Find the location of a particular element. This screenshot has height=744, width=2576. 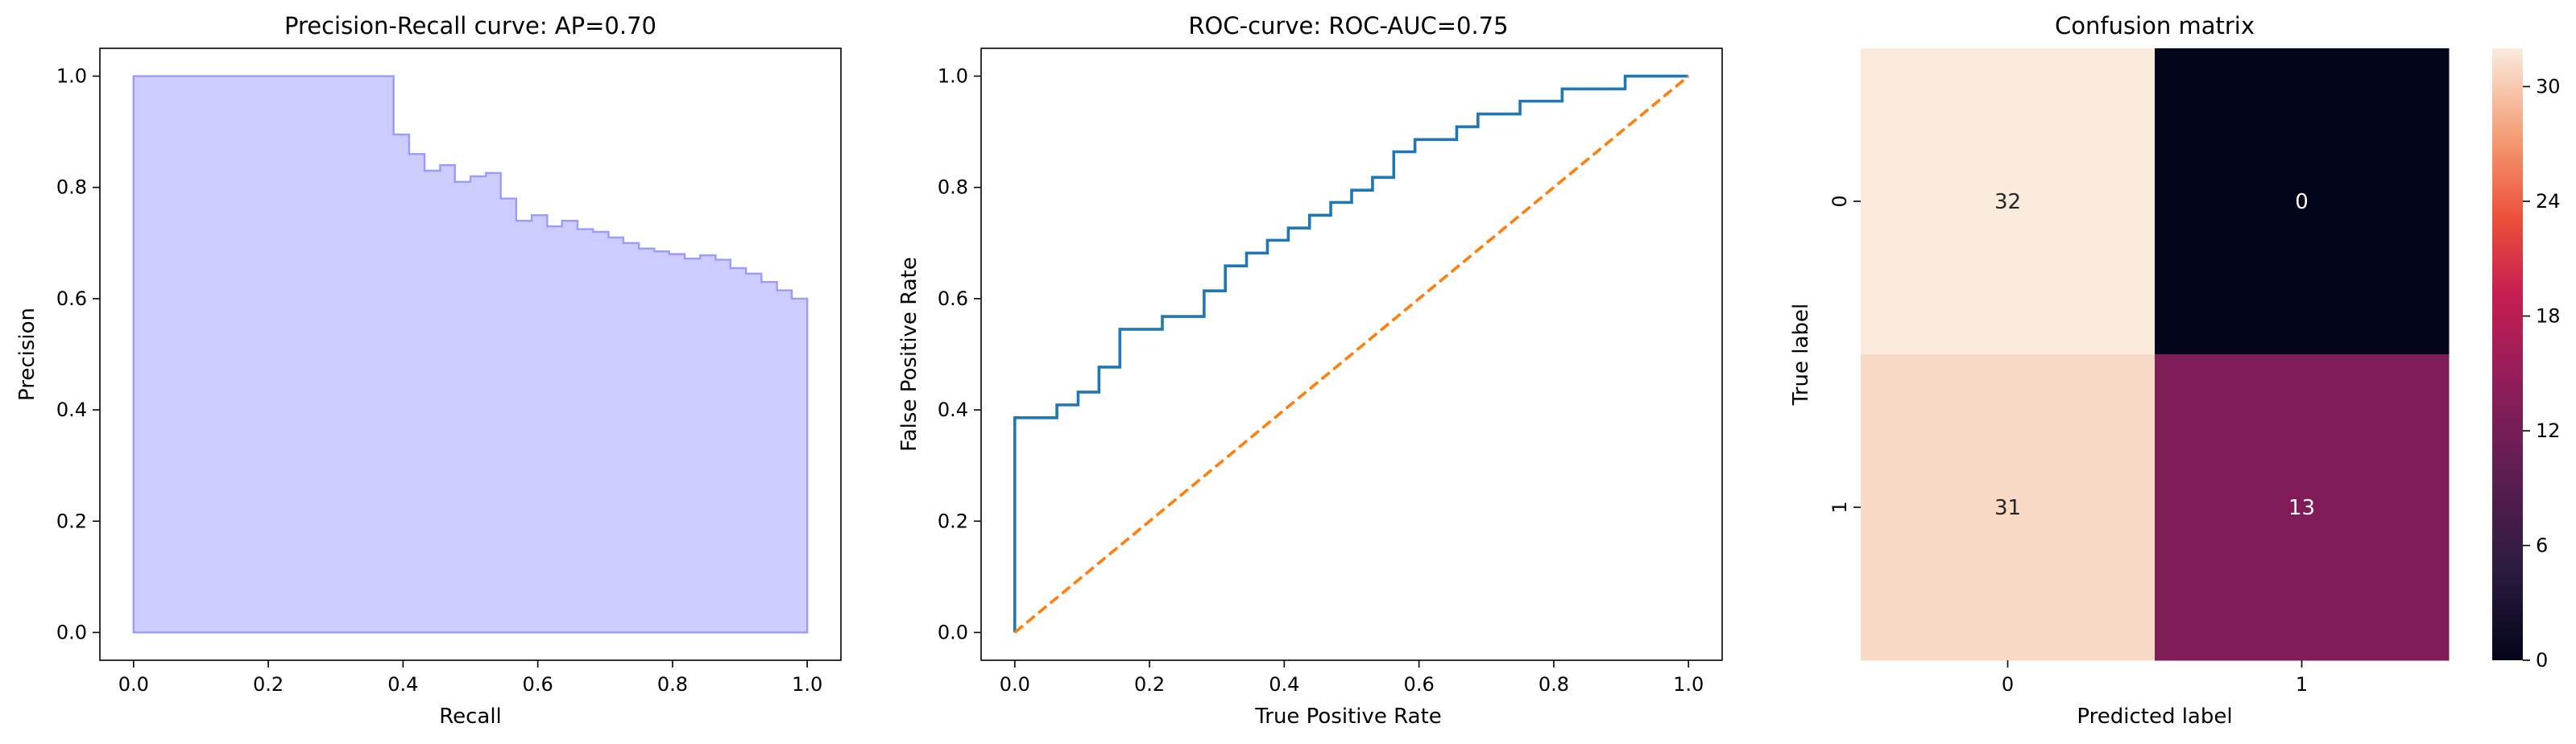

roc-y-tick-label: 0.8 is located at coordinates (953, 188).